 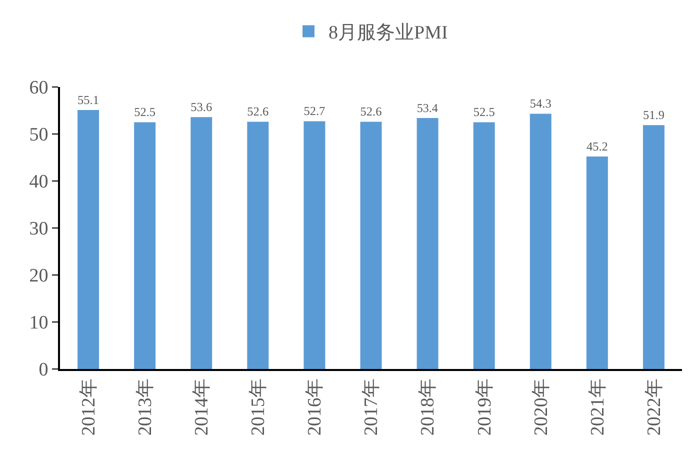 I want to click on data-label: 53.4, so click(x=427, y=107).